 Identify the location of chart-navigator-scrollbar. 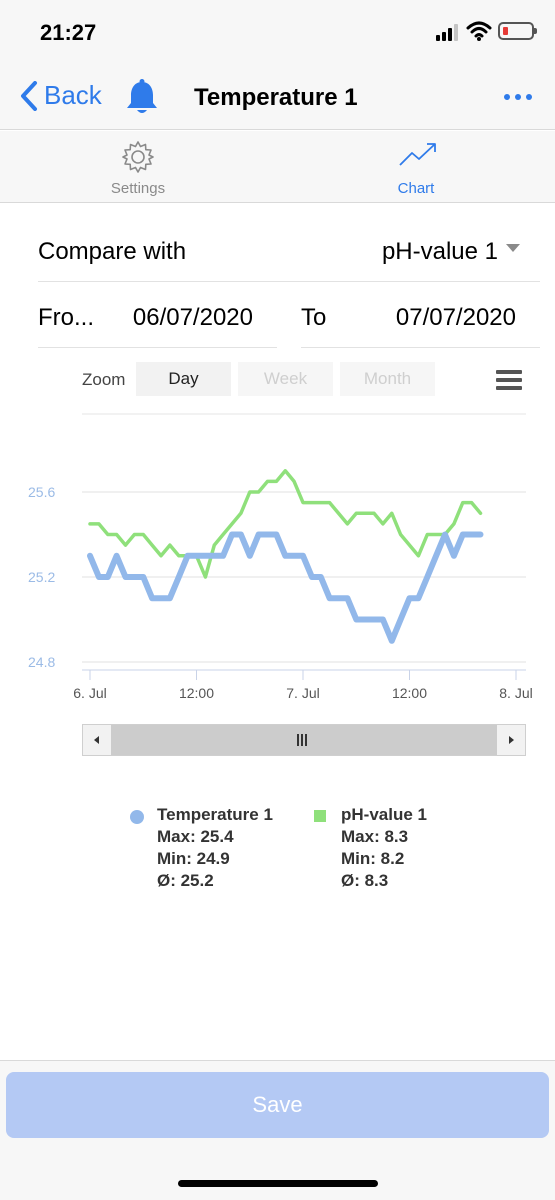
(304, 740).